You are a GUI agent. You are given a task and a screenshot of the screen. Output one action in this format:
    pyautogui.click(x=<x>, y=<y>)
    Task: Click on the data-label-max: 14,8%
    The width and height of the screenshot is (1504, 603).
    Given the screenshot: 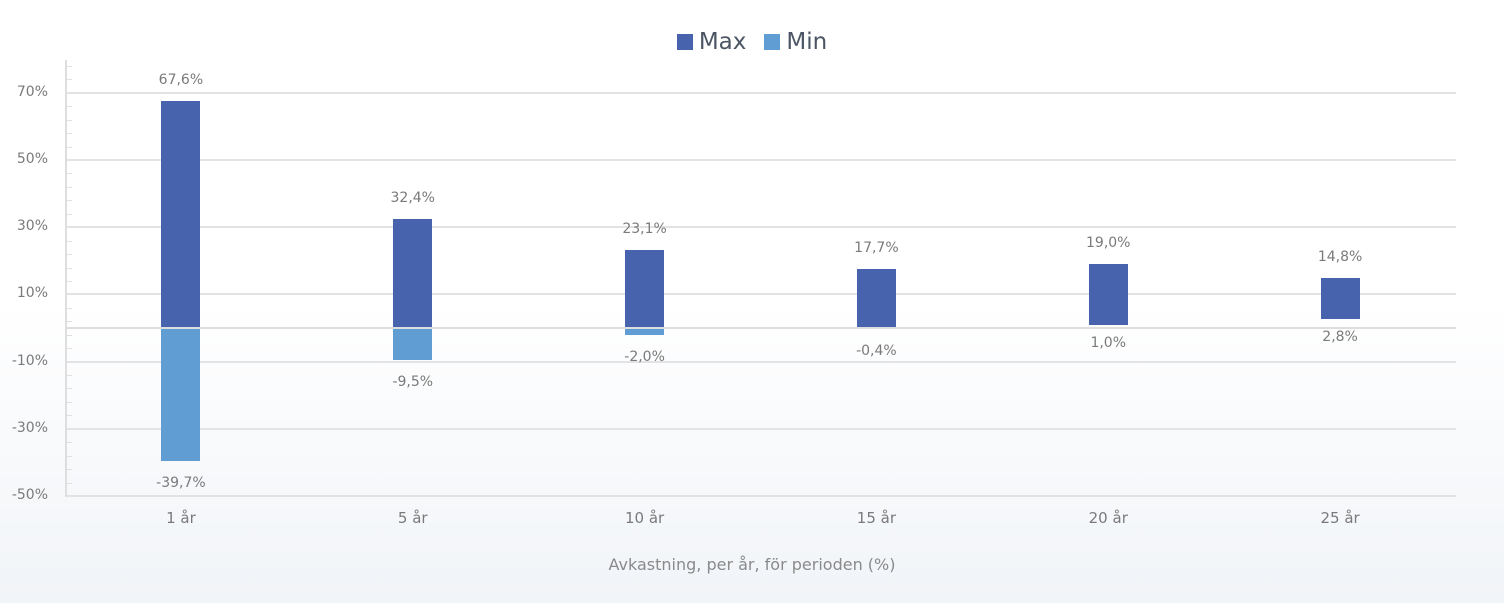 What is the action you would take?
    pyautogui.click(x=1340, y=257)
    